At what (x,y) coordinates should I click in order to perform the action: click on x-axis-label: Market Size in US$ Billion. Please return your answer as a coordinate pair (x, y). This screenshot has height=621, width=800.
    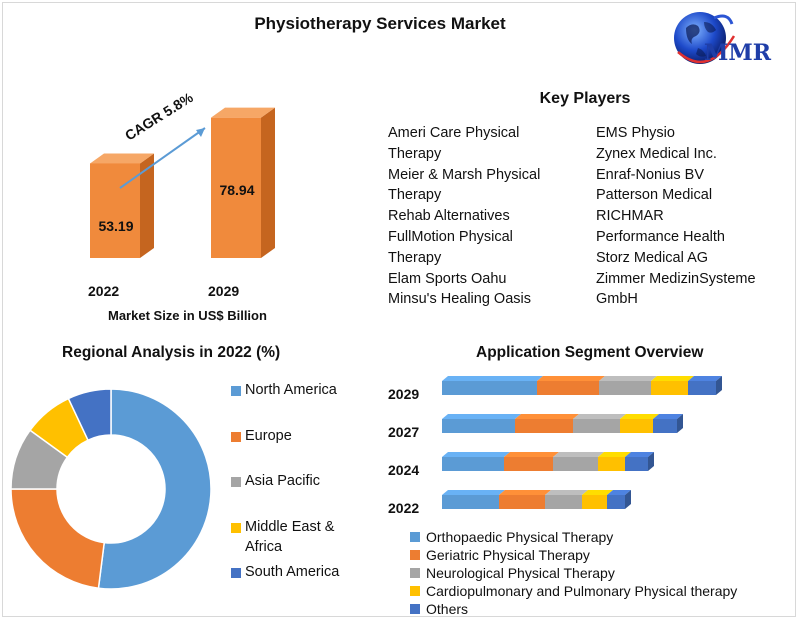
    Looking at the image, I should click on (187, 315).